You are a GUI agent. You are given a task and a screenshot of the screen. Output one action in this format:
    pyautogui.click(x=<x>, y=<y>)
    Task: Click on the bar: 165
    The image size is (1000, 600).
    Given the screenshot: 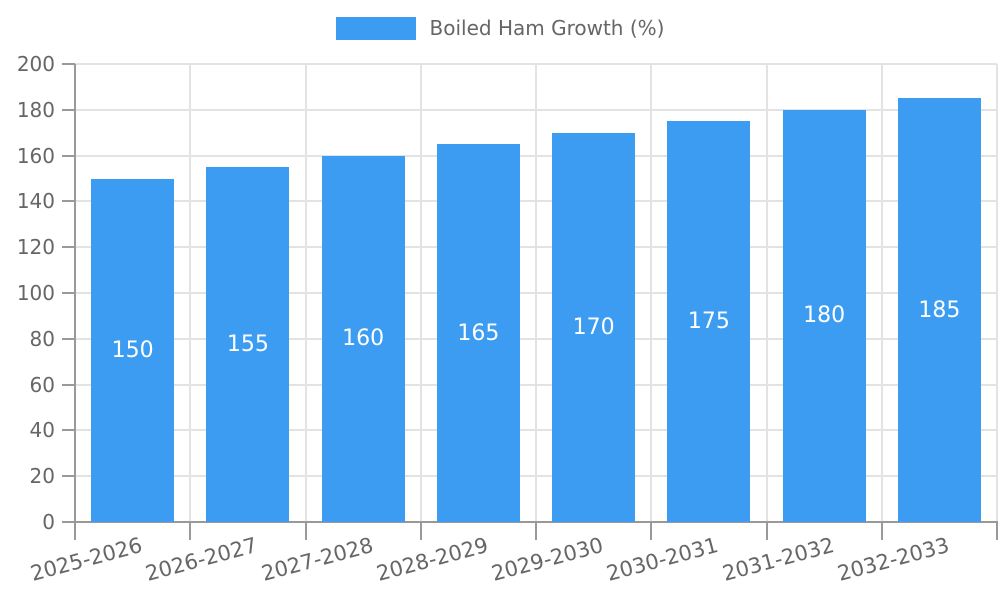 What is the action you would take?
    pyautogui.click(x=478, y=333)
    